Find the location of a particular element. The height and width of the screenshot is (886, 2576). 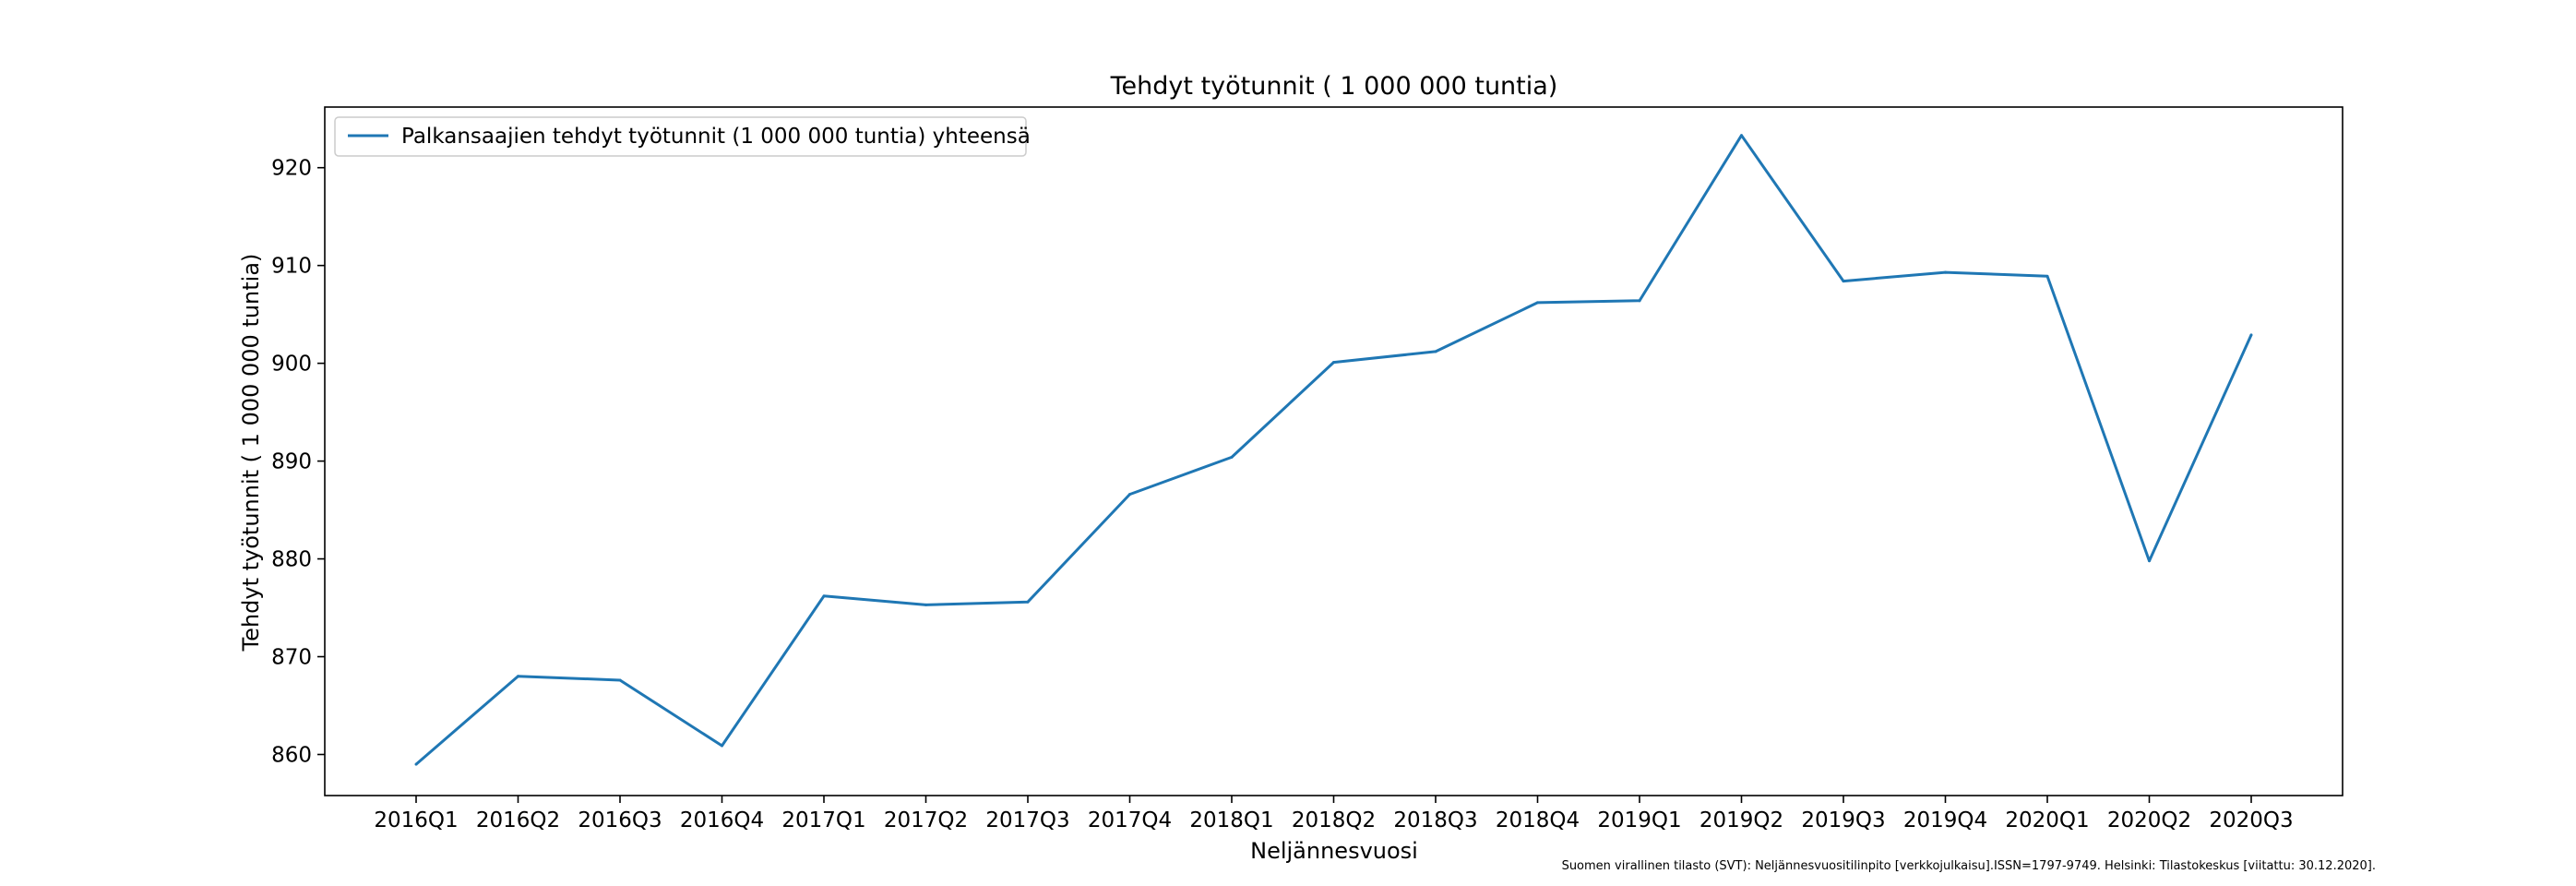

y-axis-label: Tehdyt työtunnit ( 1 000 000 tuntia) is located at coordinates (251, 454).